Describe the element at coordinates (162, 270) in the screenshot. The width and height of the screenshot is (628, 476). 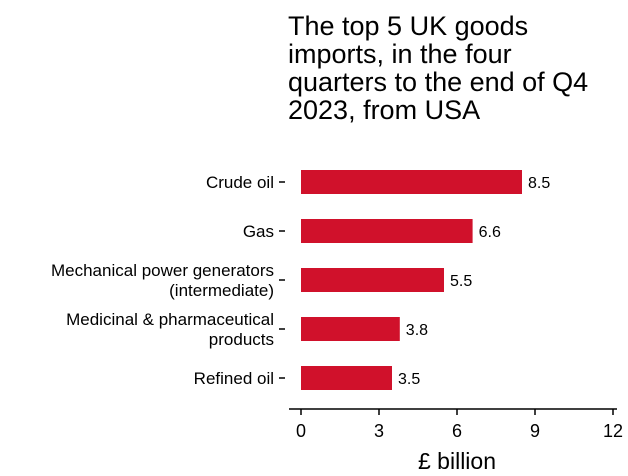
I see `category-label: Mechanical power generators` at that location.